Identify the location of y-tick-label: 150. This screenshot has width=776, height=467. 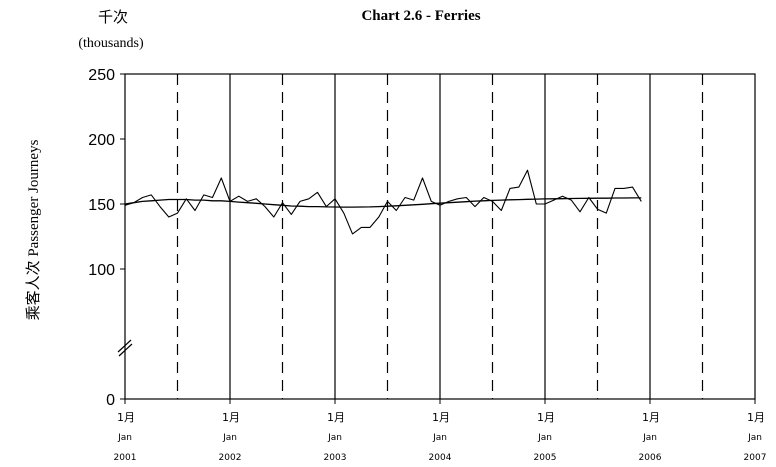
(101, 205).